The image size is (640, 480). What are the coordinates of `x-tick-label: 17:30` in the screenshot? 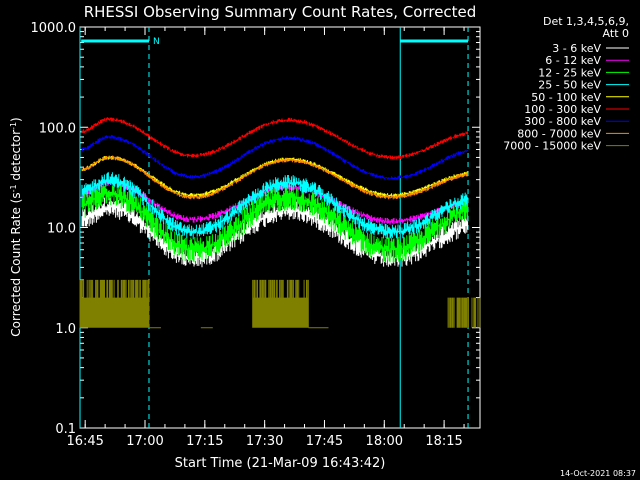 It's located at (264, 441).